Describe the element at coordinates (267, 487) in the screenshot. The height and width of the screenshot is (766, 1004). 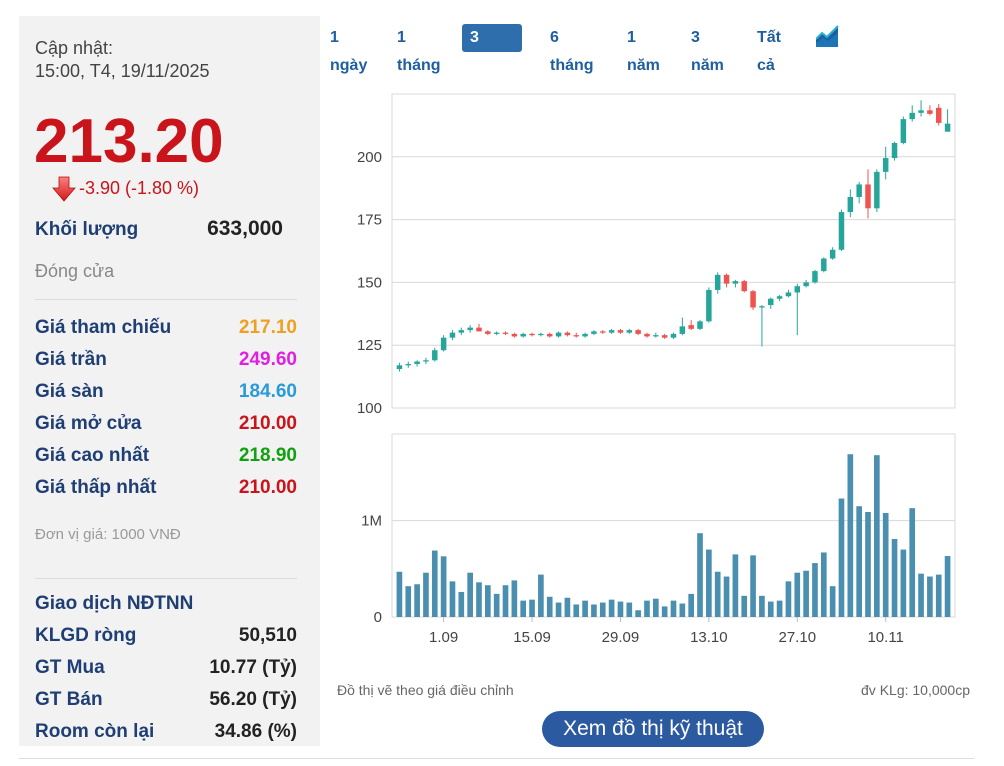
I see `stat-value: 210.00` at that location.